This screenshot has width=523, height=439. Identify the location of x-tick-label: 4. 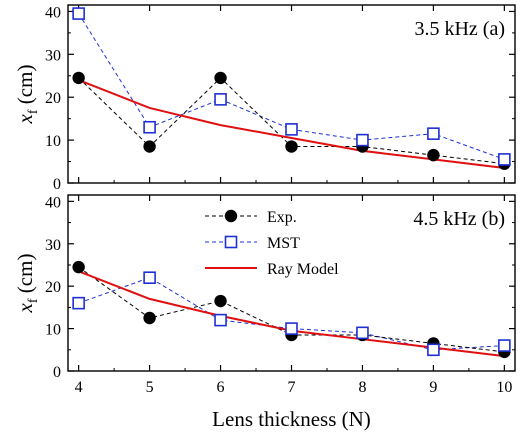
(79, 387).